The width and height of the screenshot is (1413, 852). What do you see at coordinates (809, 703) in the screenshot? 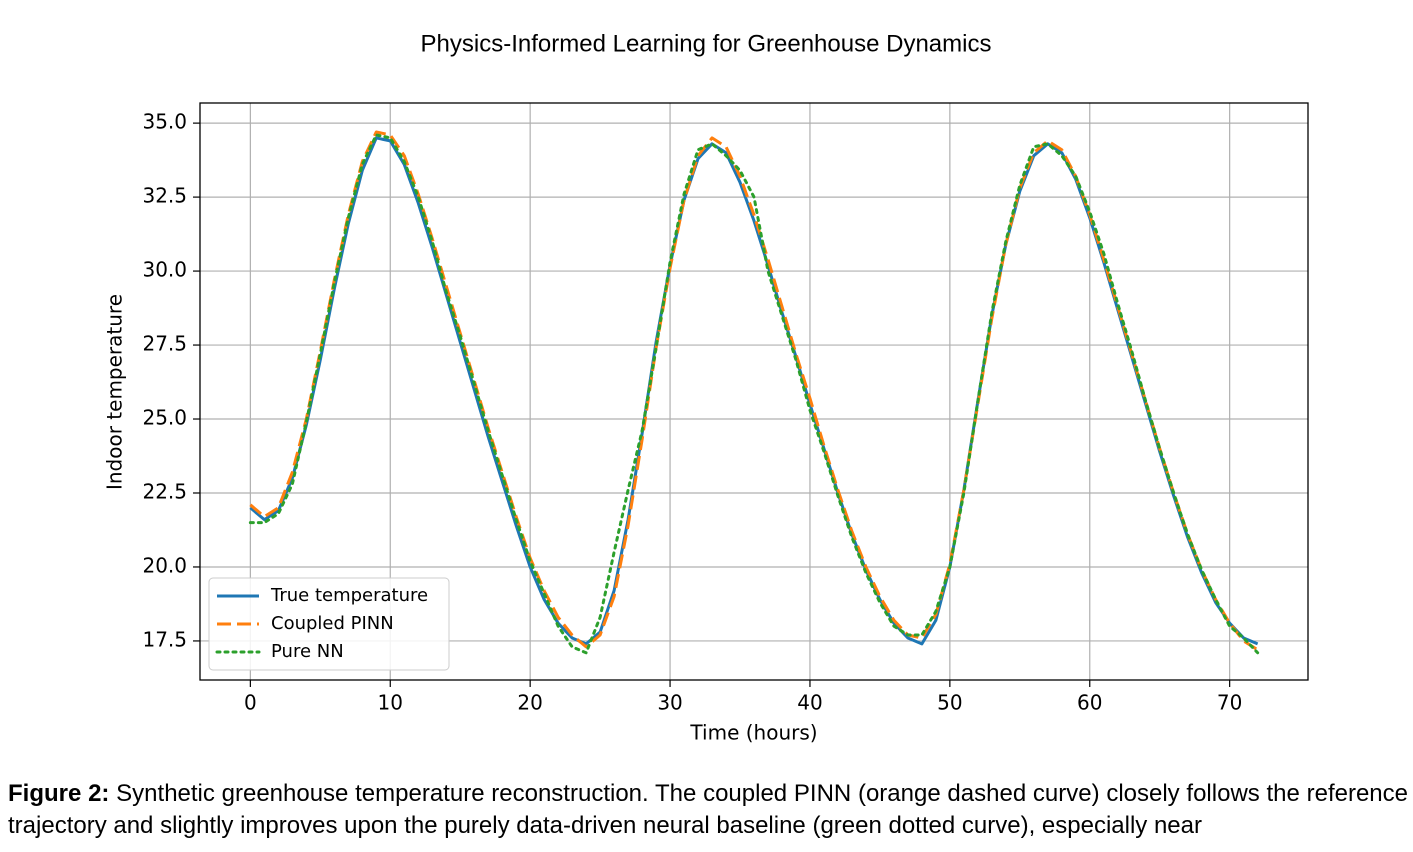
I see `x-tick-label: 40` at bounding box center [809, 703].